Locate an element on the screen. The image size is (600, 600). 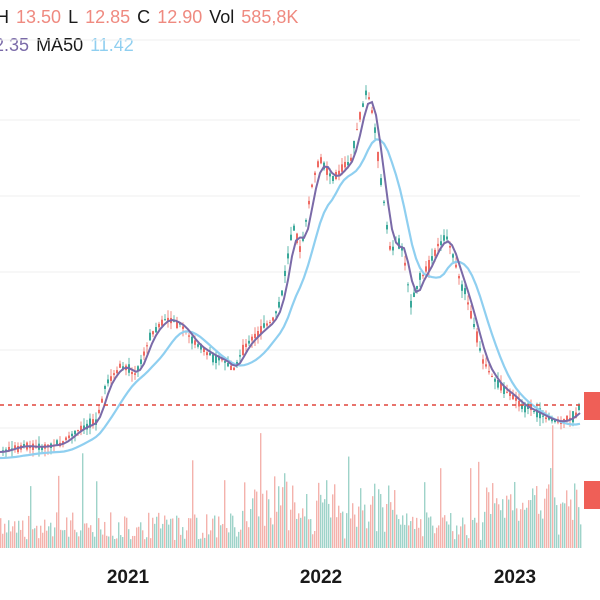
volume-value: 585,8K is located at coordinates (270, 17).